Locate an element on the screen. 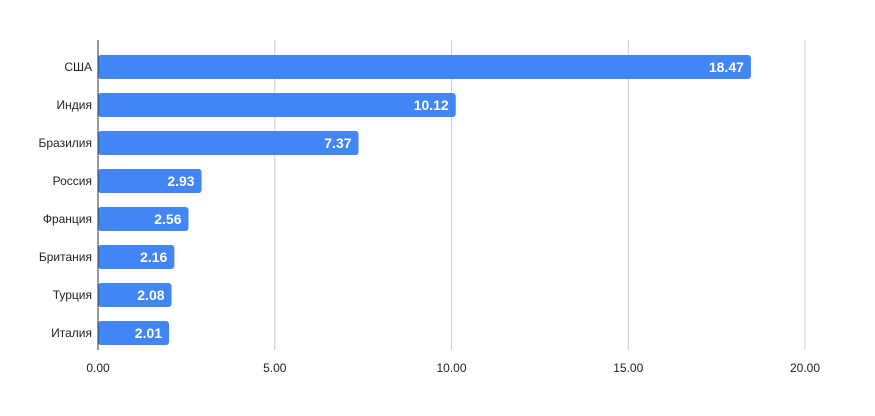 Image resolution: width=875 pixels, height=416 pixels. x-tick-label: 5.00 is located at coordinates (275, 368).